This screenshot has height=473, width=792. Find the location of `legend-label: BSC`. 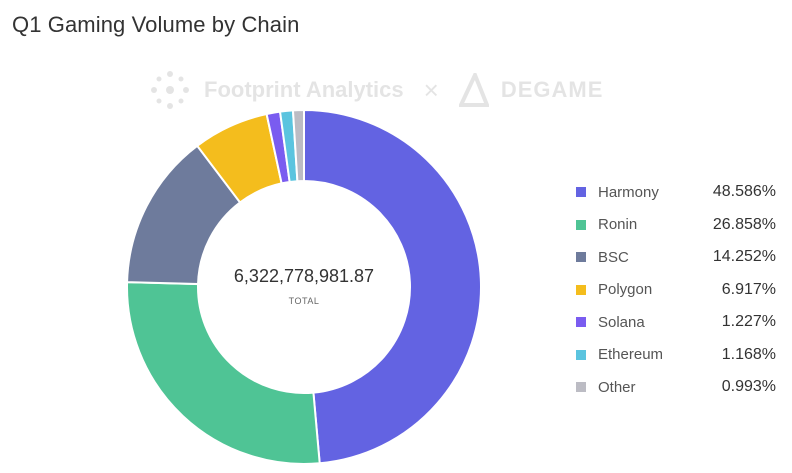

legend-label: BSC is located at coordinates (613, 257).